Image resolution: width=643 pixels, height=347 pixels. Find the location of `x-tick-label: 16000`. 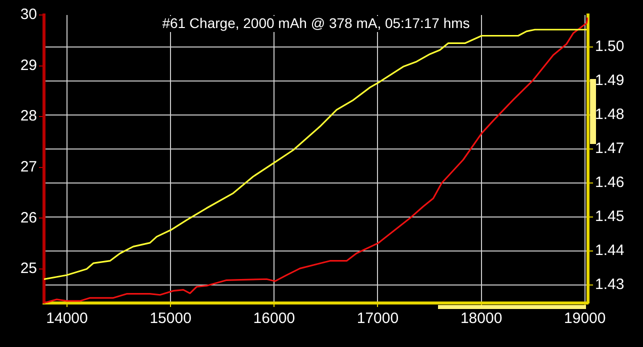

x-tick-label: 16000 is located at coordinates (274, 319).